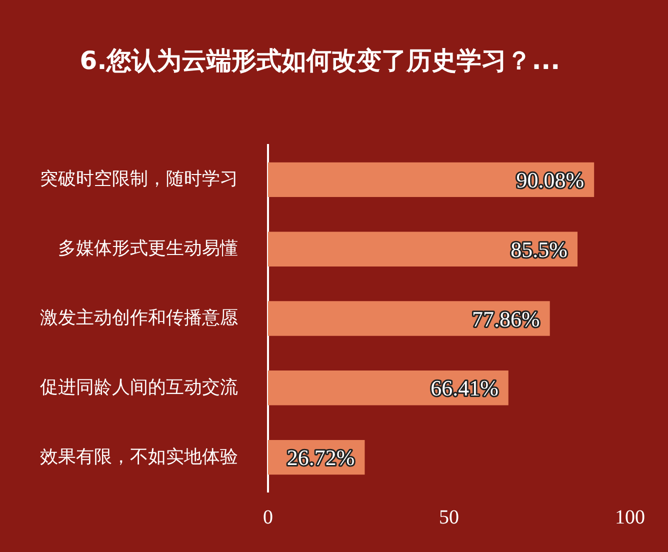 This screenshot has width=668, height=552. I want to click on x-tick-label: 100, so click(630, 517).